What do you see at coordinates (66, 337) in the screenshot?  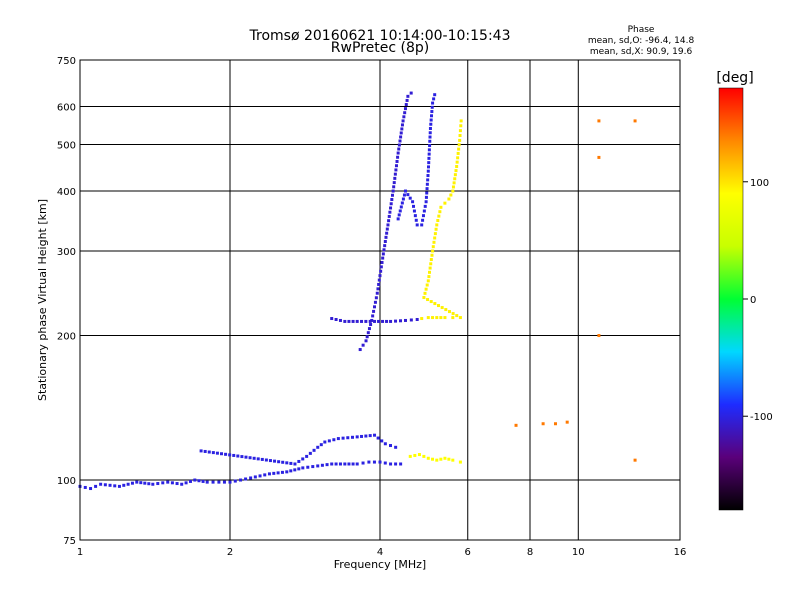 I see `y-tick-label: 200` at bounding box center [66, 337].